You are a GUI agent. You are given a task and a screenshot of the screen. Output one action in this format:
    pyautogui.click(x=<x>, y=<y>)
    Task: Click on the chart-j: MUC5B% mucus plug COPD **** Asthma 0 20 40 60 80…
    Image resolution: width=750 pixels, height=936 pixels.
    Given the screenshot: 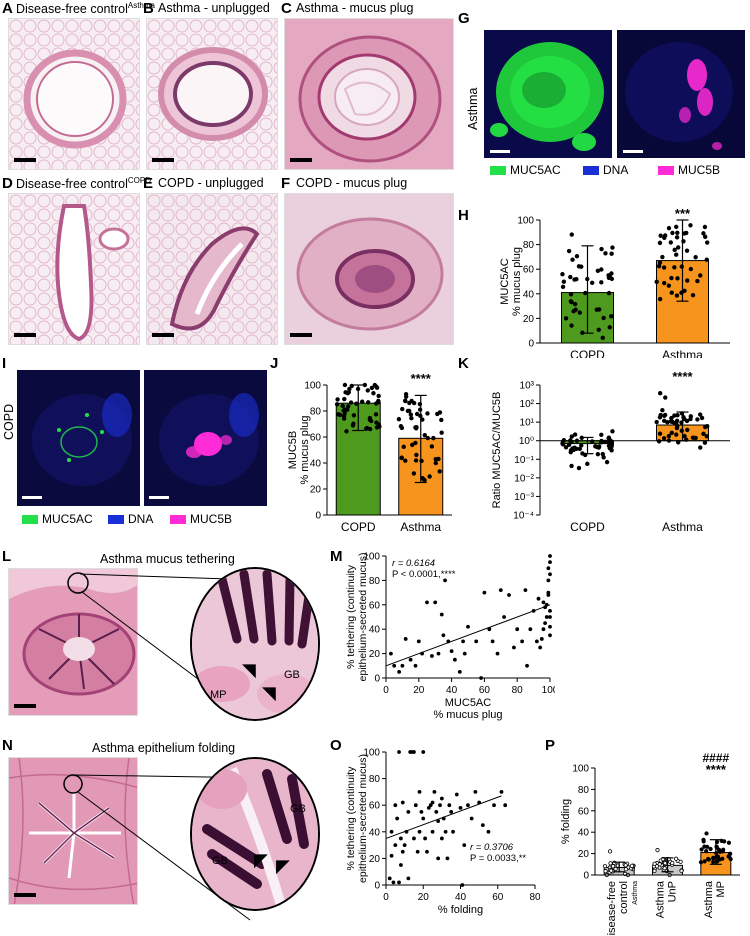 What is the action you would take?
    pyautogui.click(x=369, y=452)
    